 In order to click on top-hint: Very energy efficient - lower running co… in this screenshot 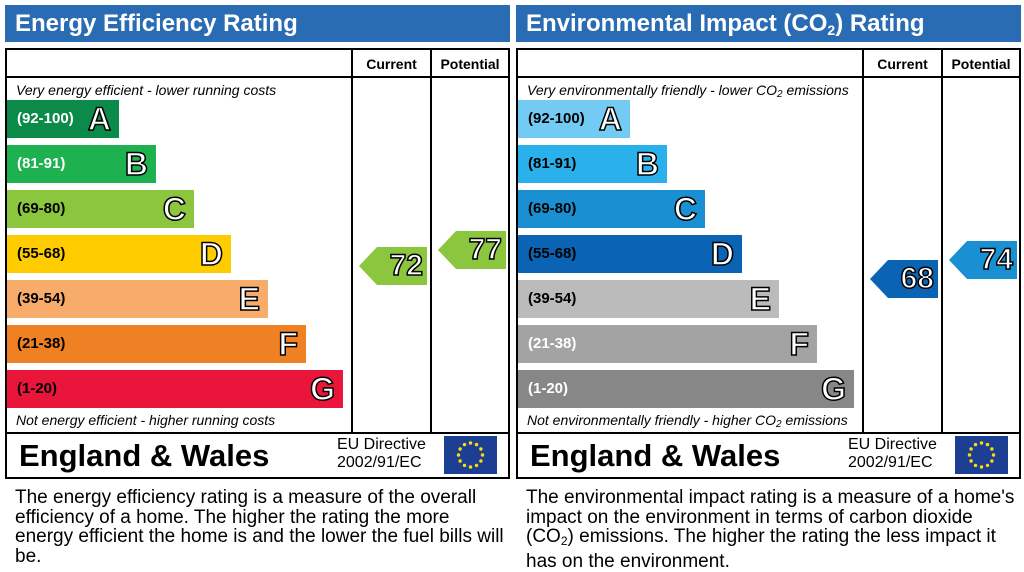, I will do `click(146, 90)`.